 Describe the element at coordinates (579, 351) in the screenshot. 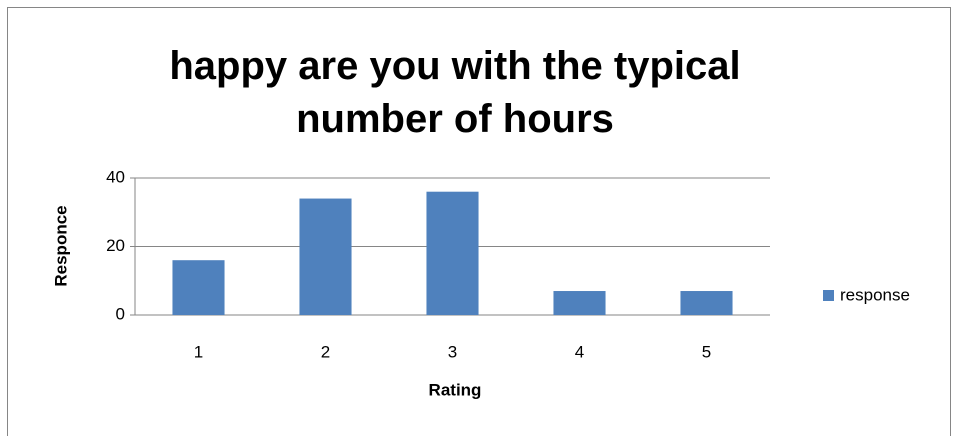

I see `x-tick-label: 4` at that location.